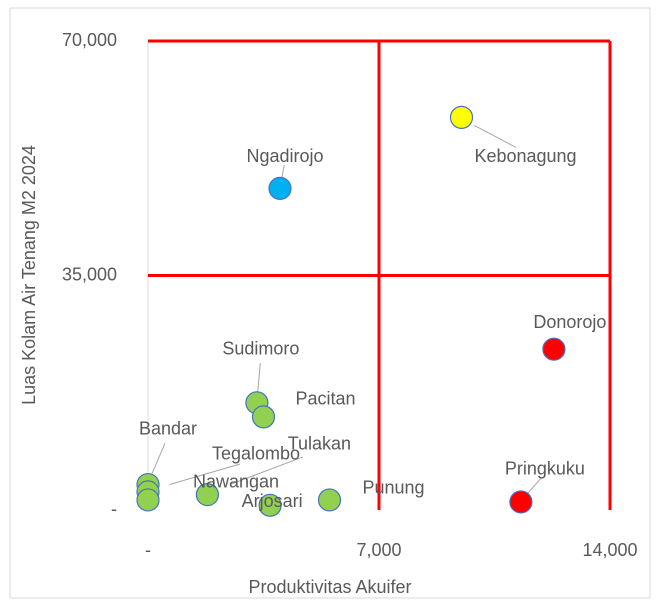 Image resolution: width=660 pixels, height=602 pixels. I want to click on point-label: Kebonagung, so click(525, 156).